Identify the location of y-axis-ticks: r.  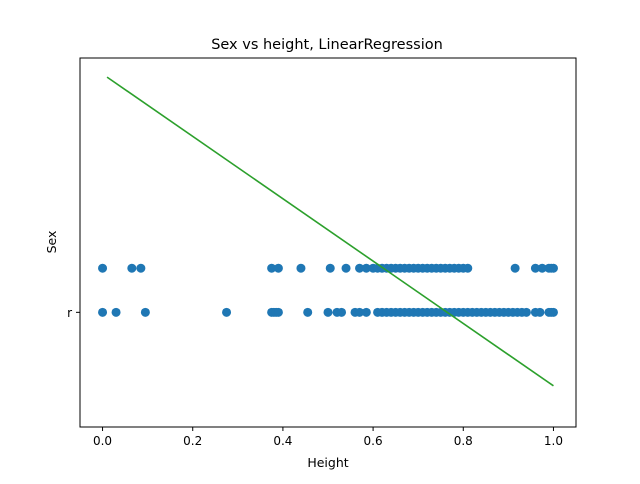
(73, 313).